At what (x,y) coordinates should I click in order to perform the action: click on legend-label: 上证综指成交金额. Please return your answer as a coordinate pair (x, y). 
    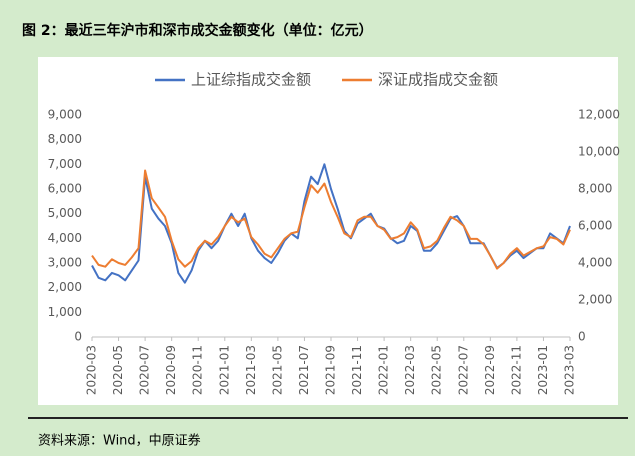
    Looking at the image, I should click on (251, 80).